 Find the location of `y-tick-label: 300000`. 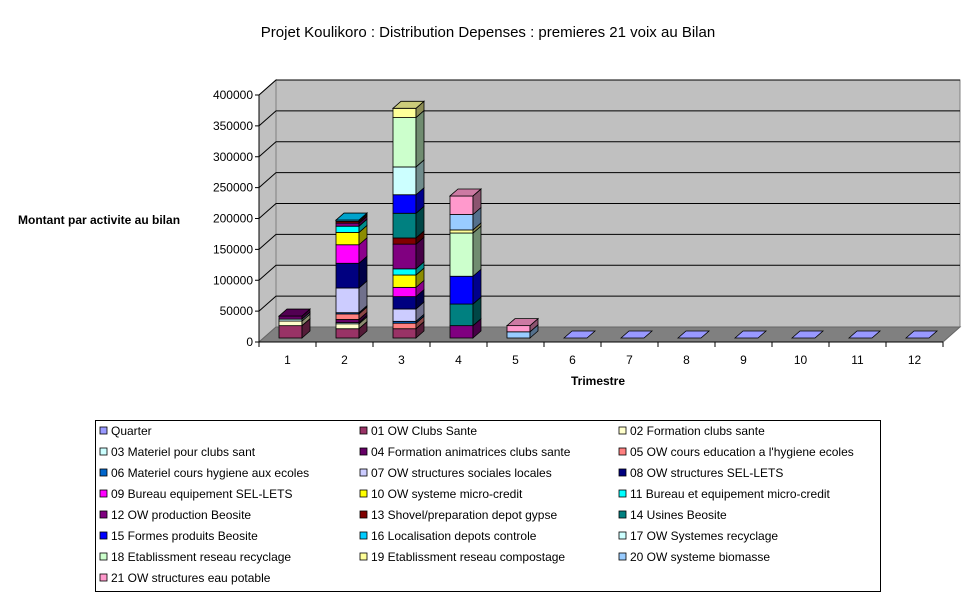

y-tick-label: 300000 is located at coordinates (233, 157).